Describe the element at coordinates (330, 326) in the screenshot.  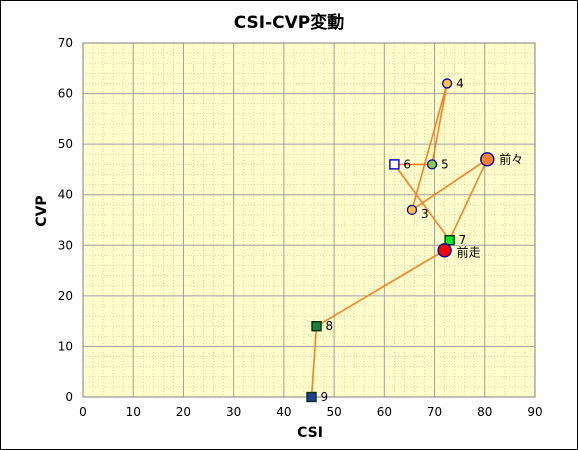
I see `data-point-label: 8` at that location.